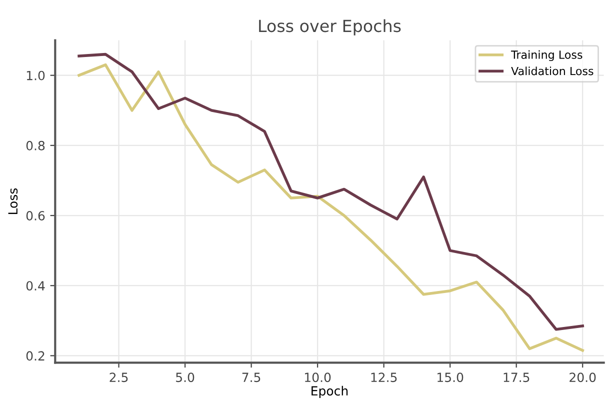  What do you see at coordinates (330, 27) in the screenshot?
I see `chart-title: Loss over Epochs` at bounding box center [330, 27].